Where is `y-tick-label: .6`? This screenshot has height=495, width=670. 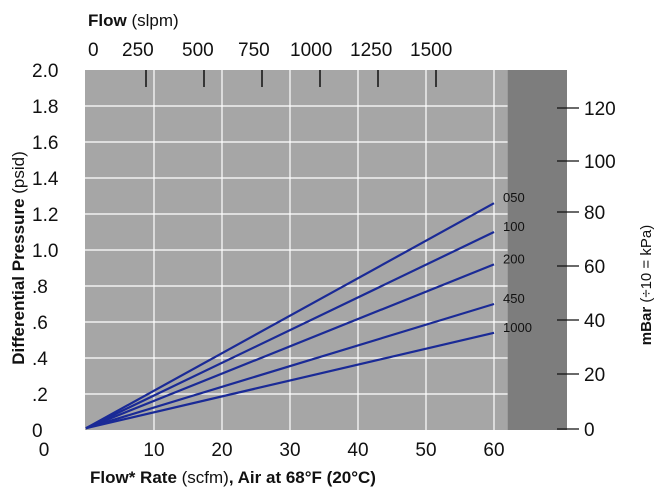
y-tick-label: .6 is located at coordinates (40, 323).